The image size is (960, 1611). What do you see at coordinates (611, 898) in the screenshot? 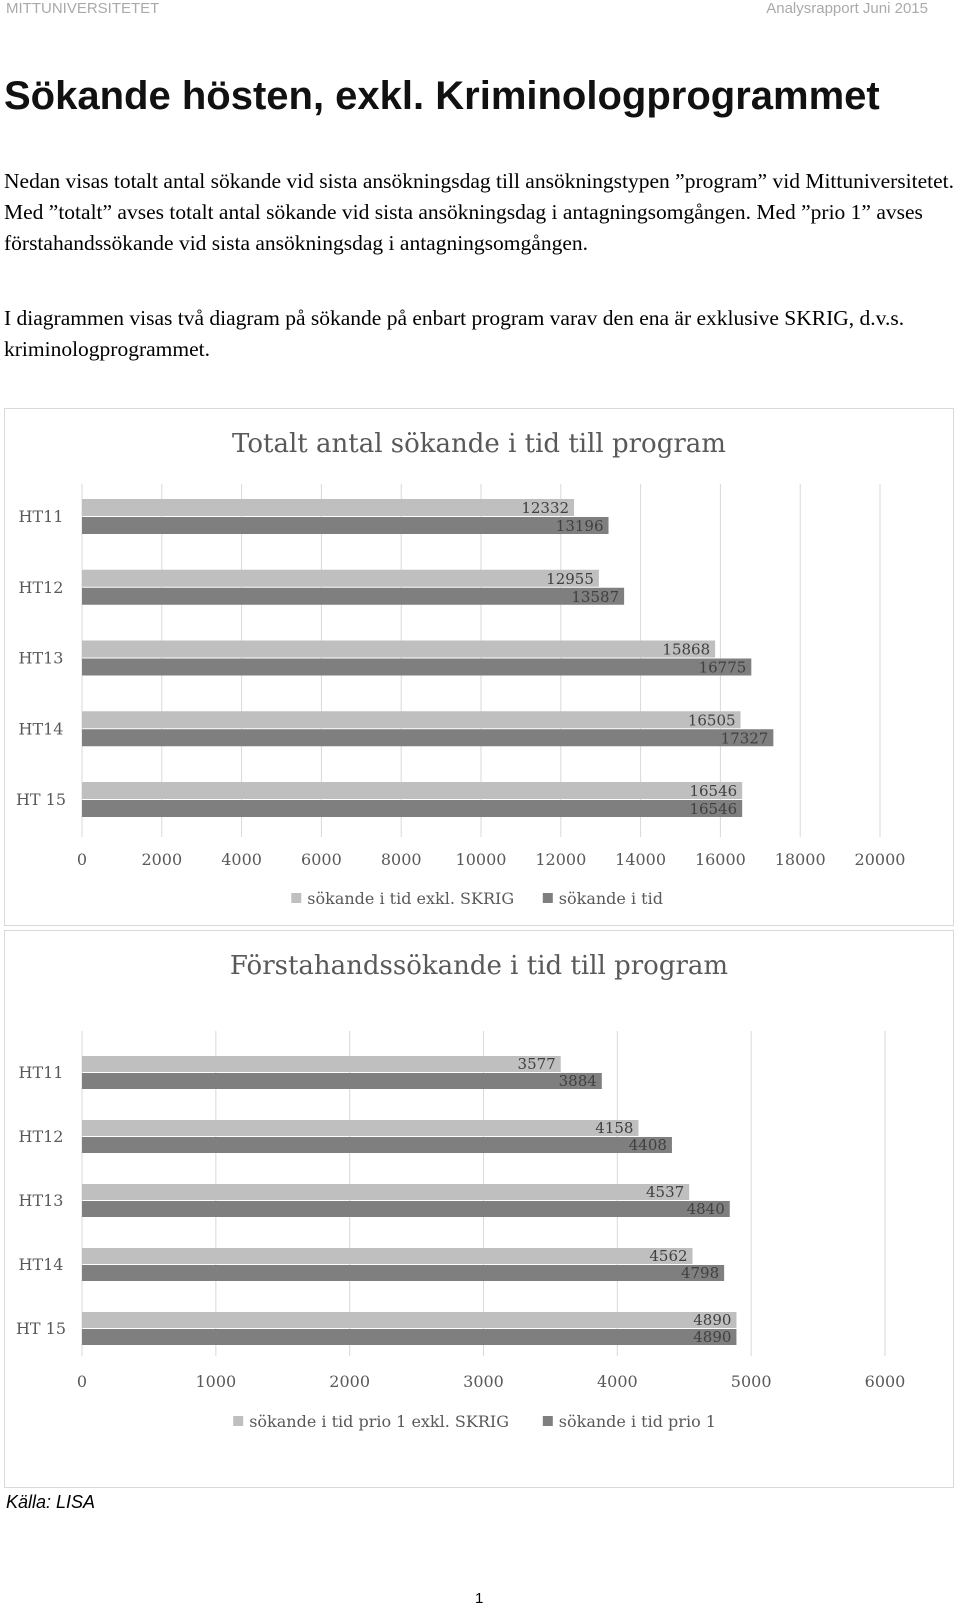
I see `legend-label: sökande i tid` at bounding box center [611, 898].